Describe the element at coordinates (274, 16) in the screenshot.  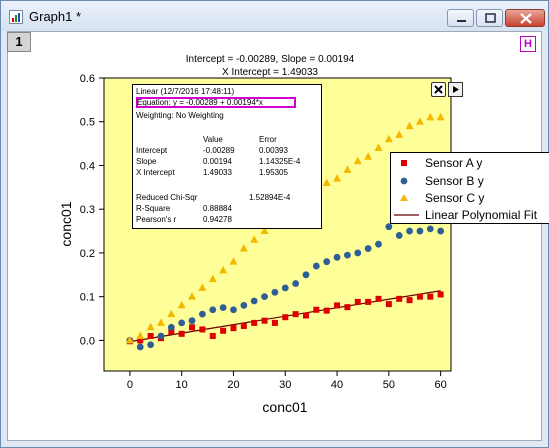
I see `title-bar: Graph1 *` at that location.